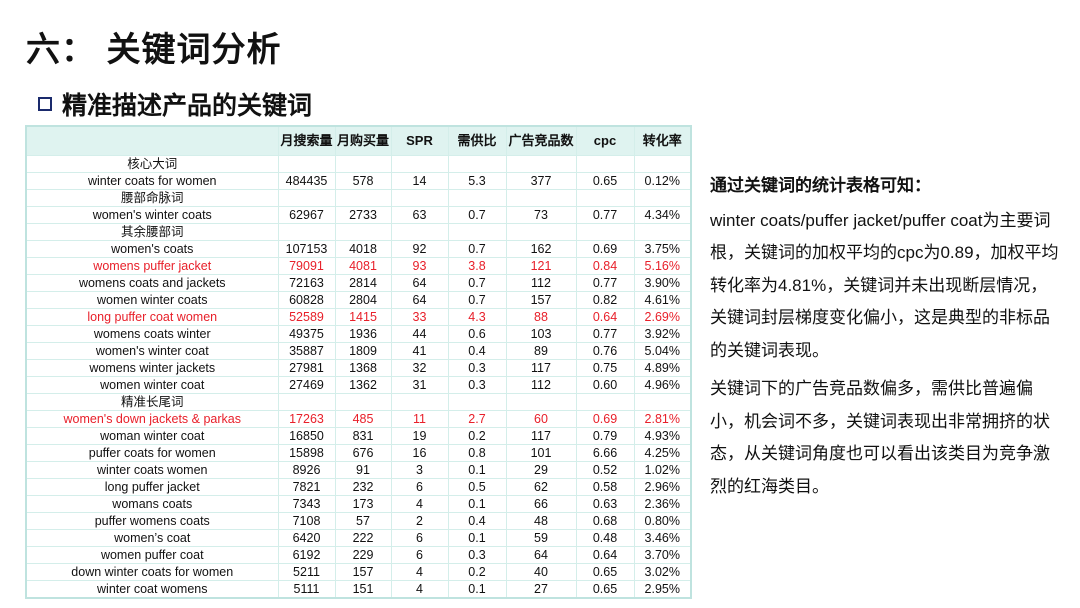  What do you see at coordinates (152, 521) in the screenshot?
I see `keyword-cell: puffer womens coats` at bounding box center [152, 521].